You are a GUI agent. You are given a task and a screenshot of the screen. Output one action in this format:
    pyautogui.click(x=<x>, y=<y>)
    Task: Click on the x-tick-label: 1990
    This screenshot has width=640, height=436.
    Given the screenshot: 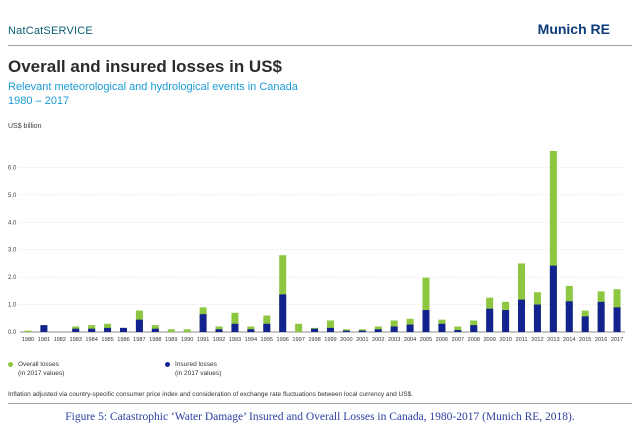 What is the action you would take?
    pyautogui.click(x=187, y=340)
    